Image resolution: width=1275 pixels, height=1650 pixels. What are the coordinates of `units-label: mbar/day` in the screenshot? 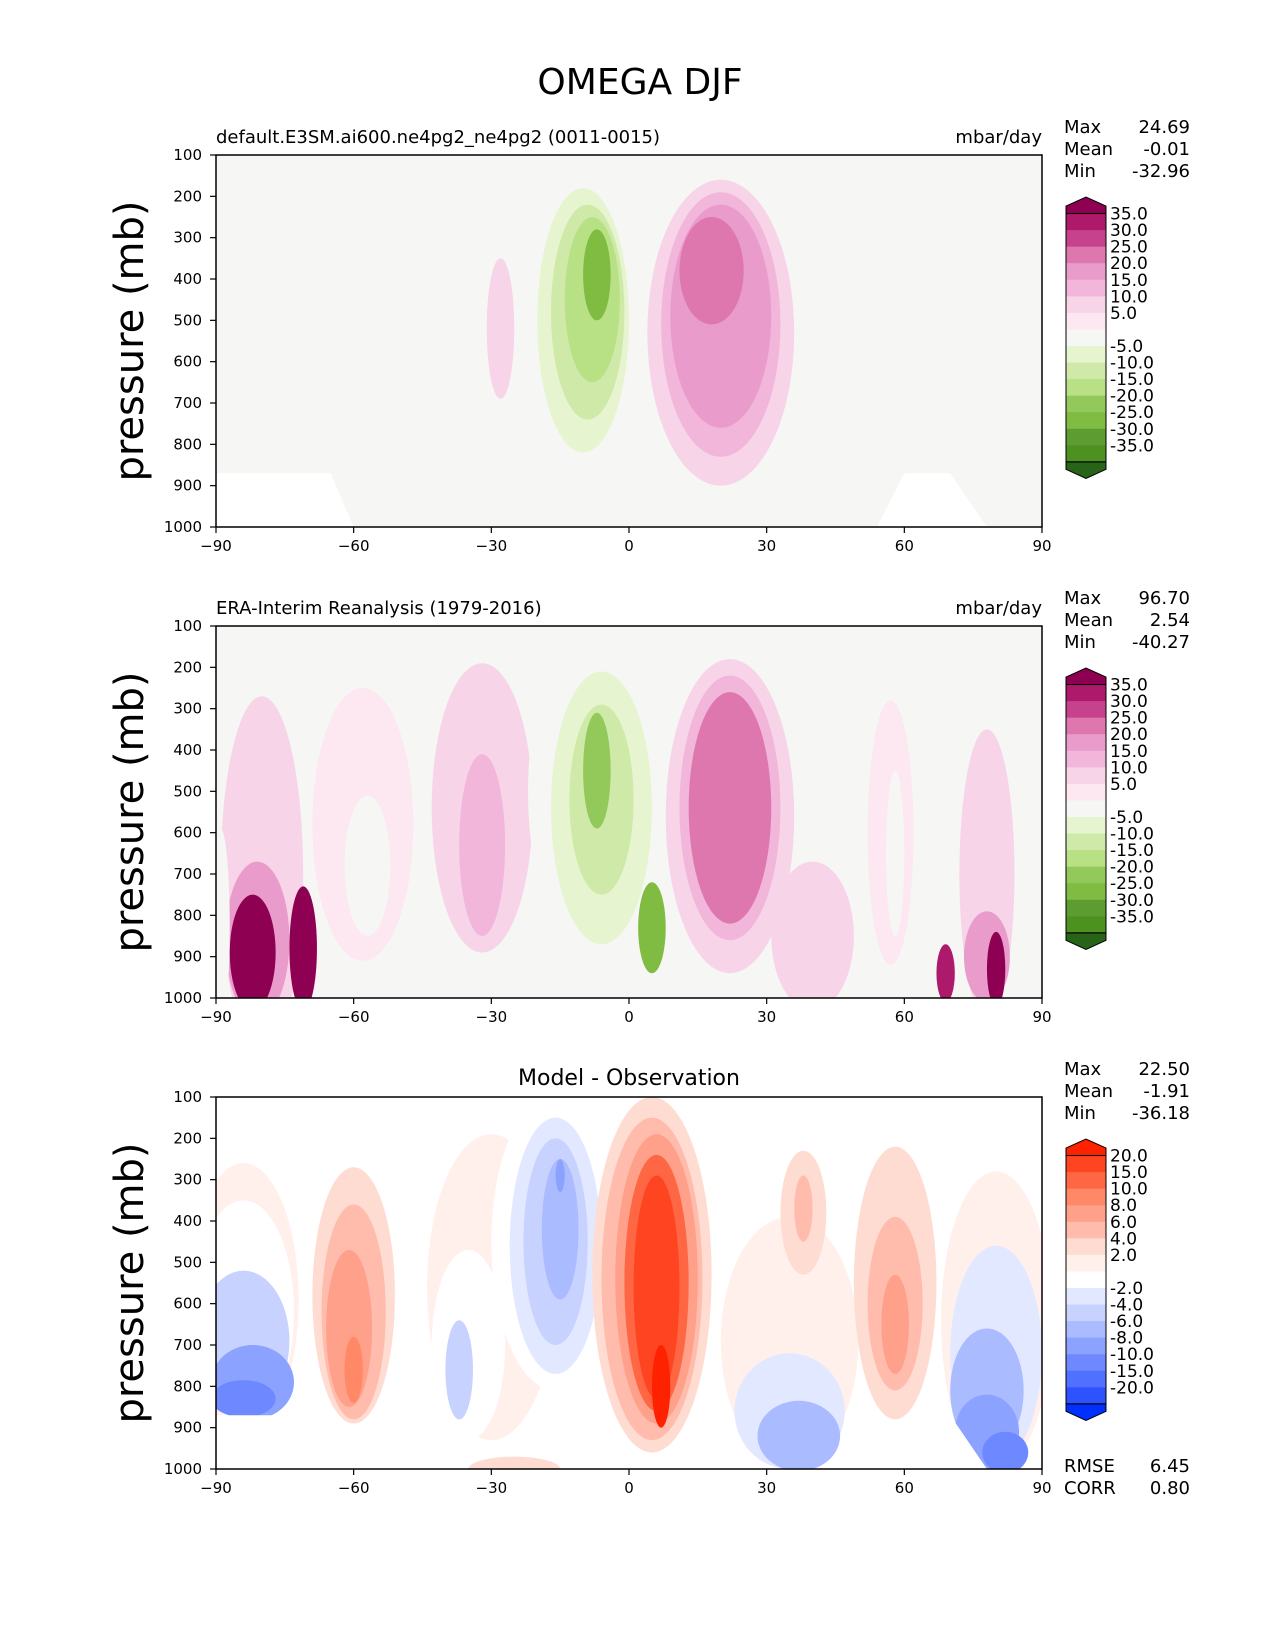 It's located at (998, 608).